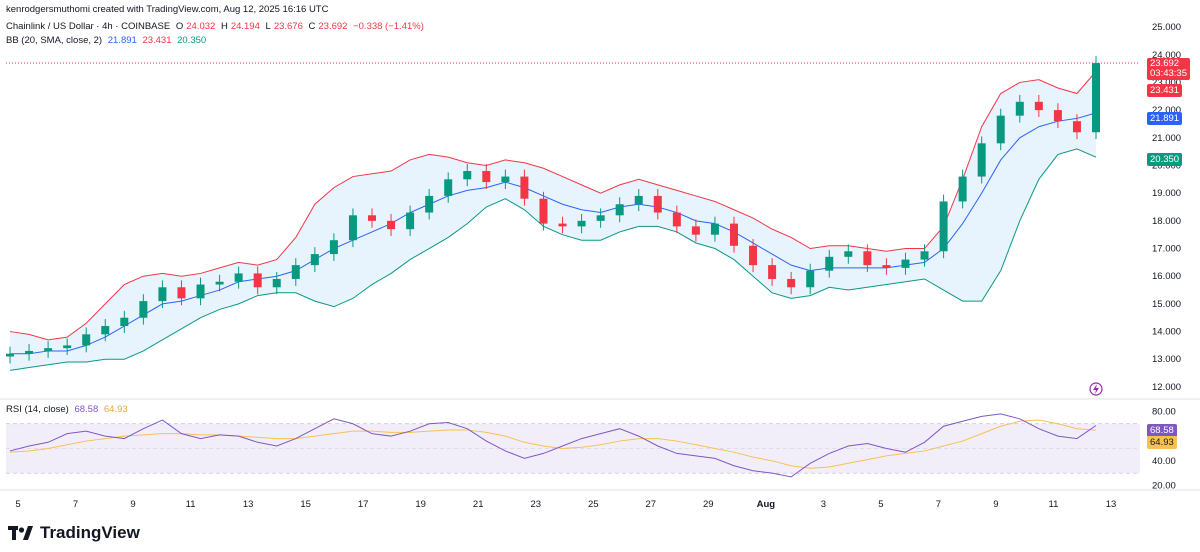 The height and width of the screenshot is (552, 1200). Describe the element at coordinates (388, 26) in the screenshot. I see `change-value: −0.338 (−1.41%)` at that location.